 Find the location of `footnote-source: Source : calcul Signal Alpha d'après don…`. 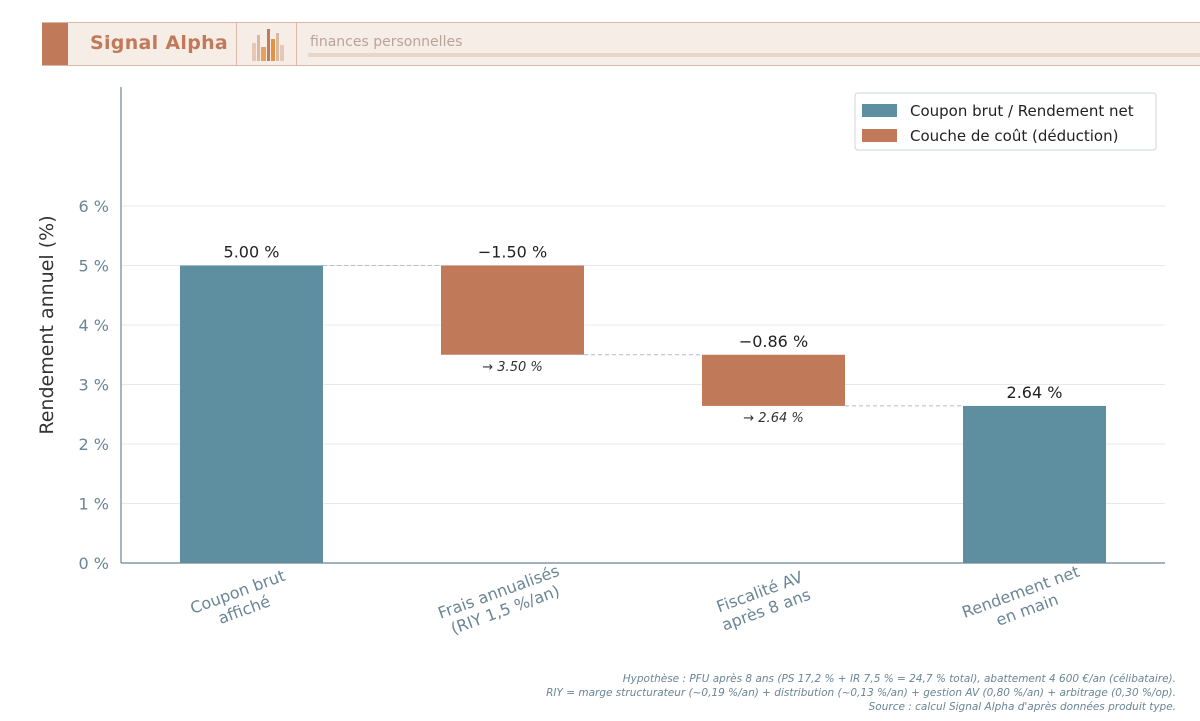

footnote-source: Source : calcul Signal Alpha d'après don… is located at coordinates (1022, 707).